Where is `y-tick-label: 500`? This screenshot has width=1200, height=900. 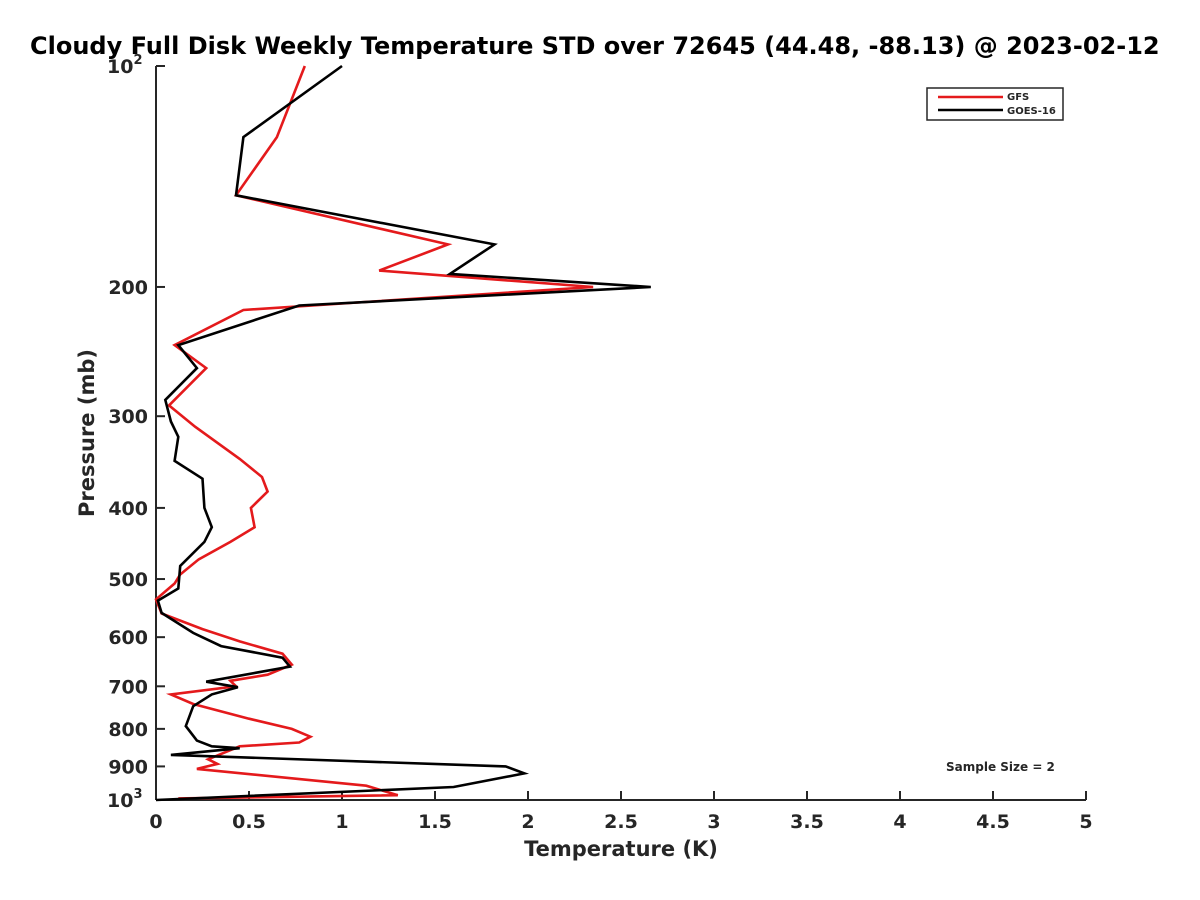
y-tick-label: 500 is located at coordinates (128, 580).